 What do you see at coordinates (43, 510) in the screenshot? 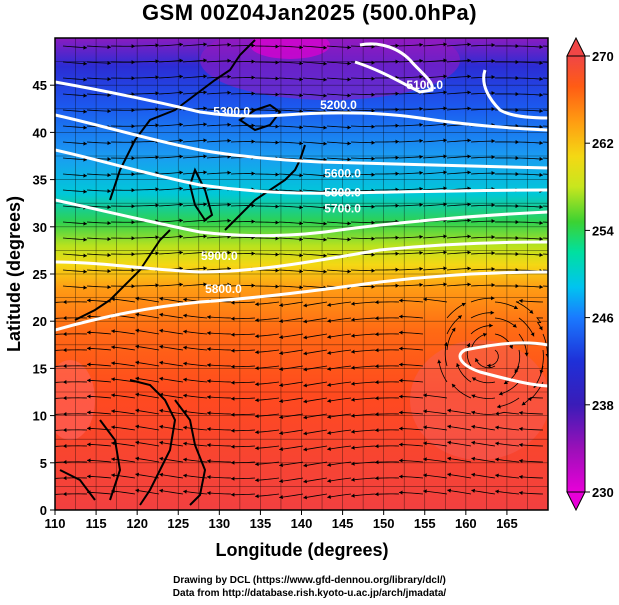
I see `y-tick-label: 0` at bounding box center [43, 510].